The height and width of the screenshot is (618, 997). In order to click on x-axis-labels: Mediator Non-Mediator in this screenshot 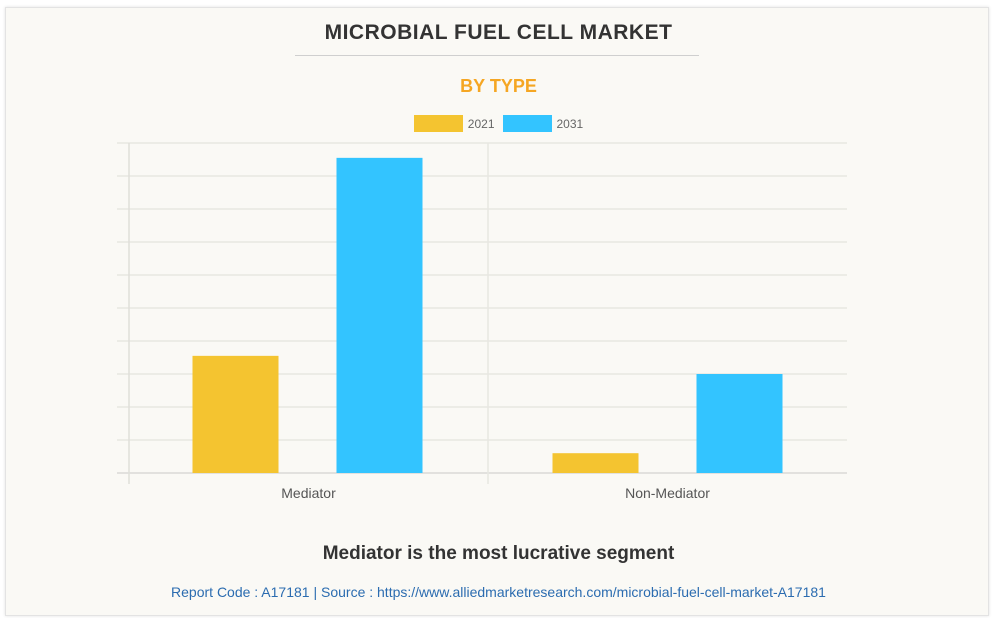, I will do `click(495, 493)`.